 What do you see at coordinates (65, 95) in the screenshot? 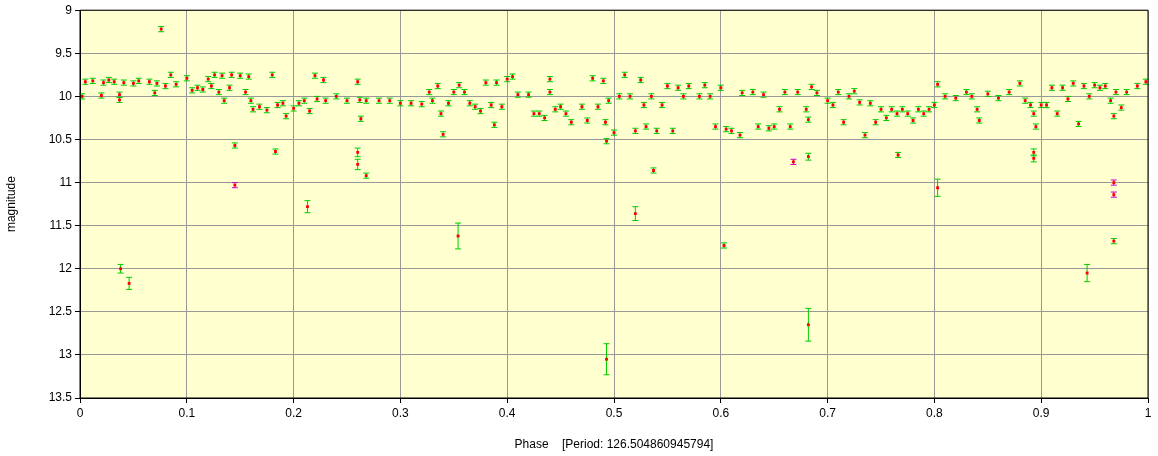
I see `y-tick-label: 10` at bounding box center [65, 95].